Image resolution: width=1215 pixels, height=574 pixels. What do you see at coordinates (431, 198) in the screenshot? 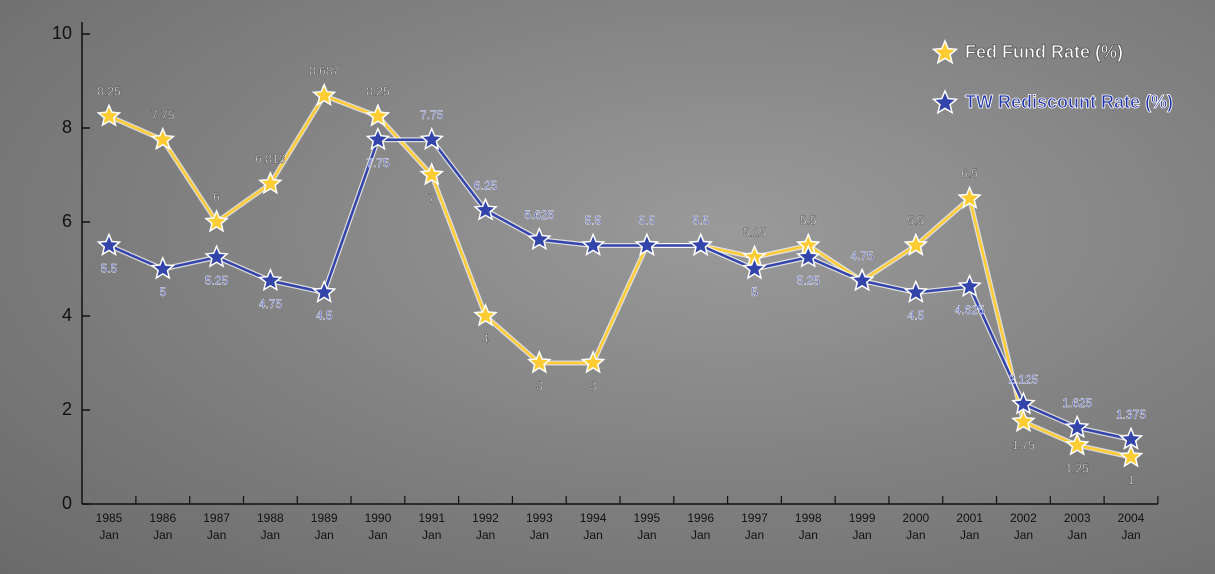
I see `data-label: 7` at bounding box center [431, 198].